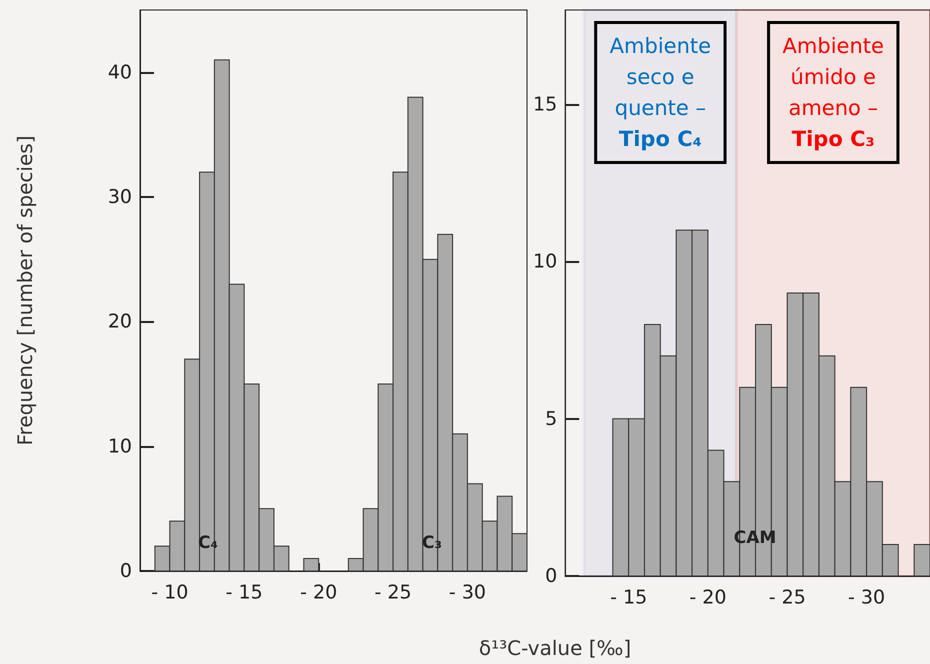 Image resolution: width=930 pixels, height=664 pixels. Describe the element at coordinates (25, 290) in the screenshot. I see `y-axis-title: Frequency [number of species]` at that location.